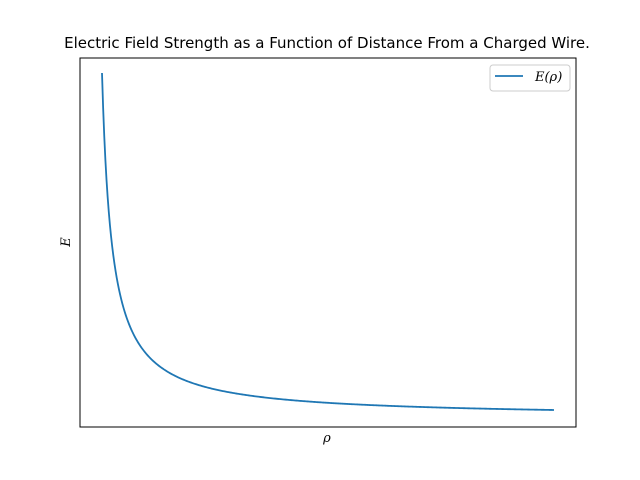  What do you see at coordinates (326, 438) in the screenshot?
I see `x-axis-label: ρ` at bounding box center [326, 438].